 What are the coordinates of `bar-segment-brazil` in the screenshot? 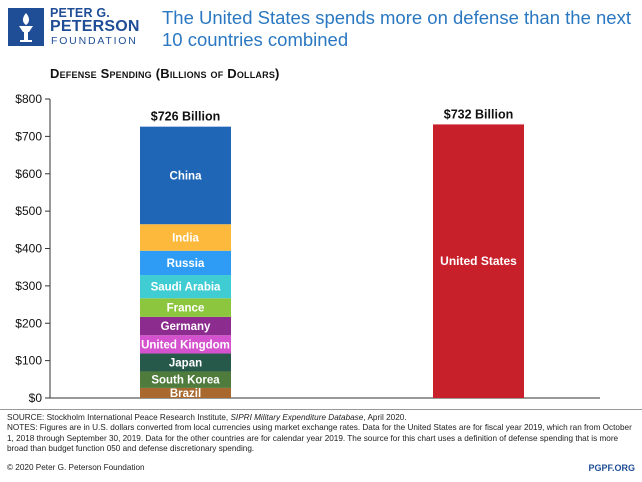 It's located at (185, 392).